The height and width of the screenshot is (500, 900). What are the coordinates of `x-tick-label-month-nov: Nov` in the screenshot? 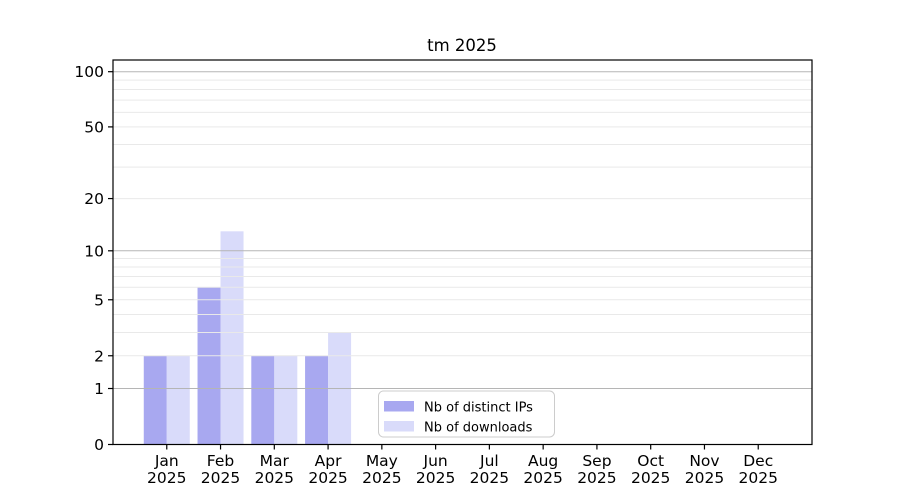 It's located at (704, 461).